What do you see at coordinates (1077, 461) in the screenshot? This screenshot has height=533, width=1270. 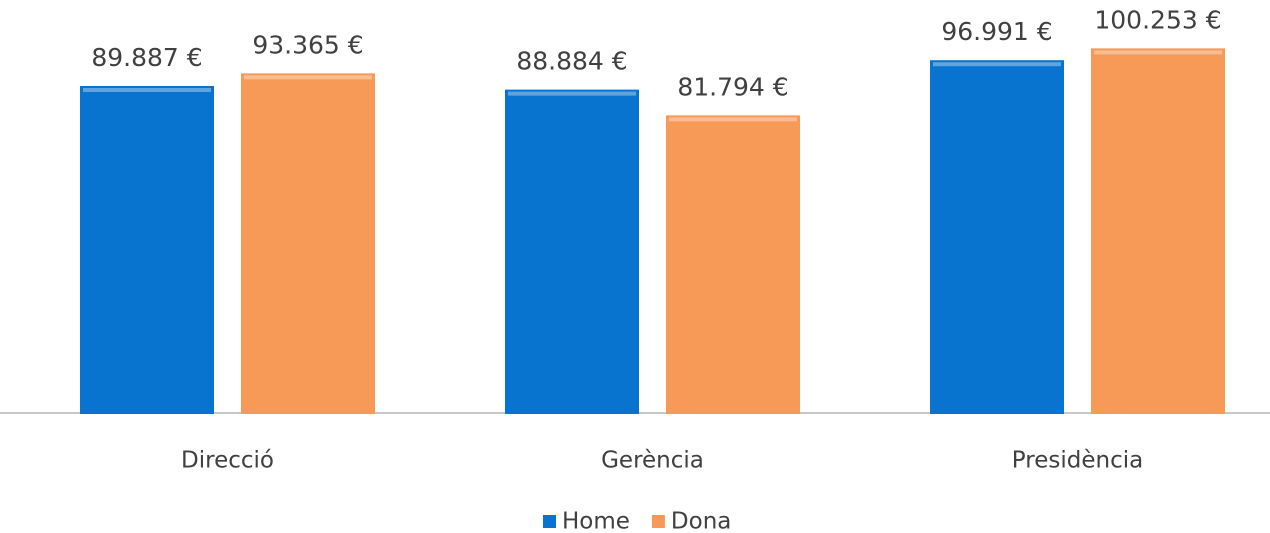 I see `x-tick-label: Presidència` at bounding box center [1077, 461].